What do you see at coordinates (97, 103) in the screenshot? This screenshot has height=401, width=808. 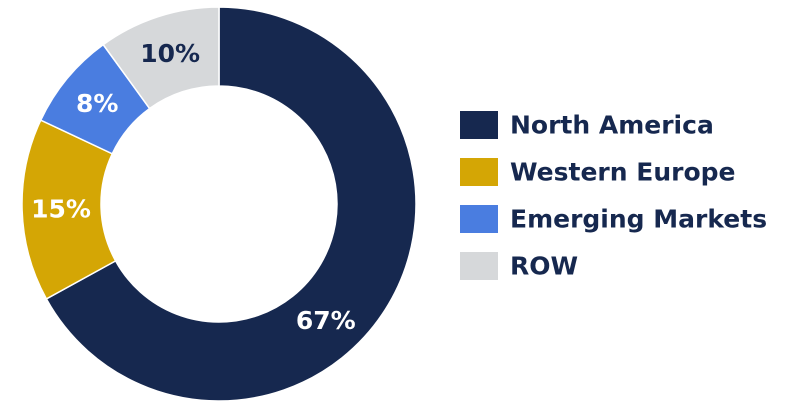 I see `slice-value-label: 8%` at bounding box center [97, 103].